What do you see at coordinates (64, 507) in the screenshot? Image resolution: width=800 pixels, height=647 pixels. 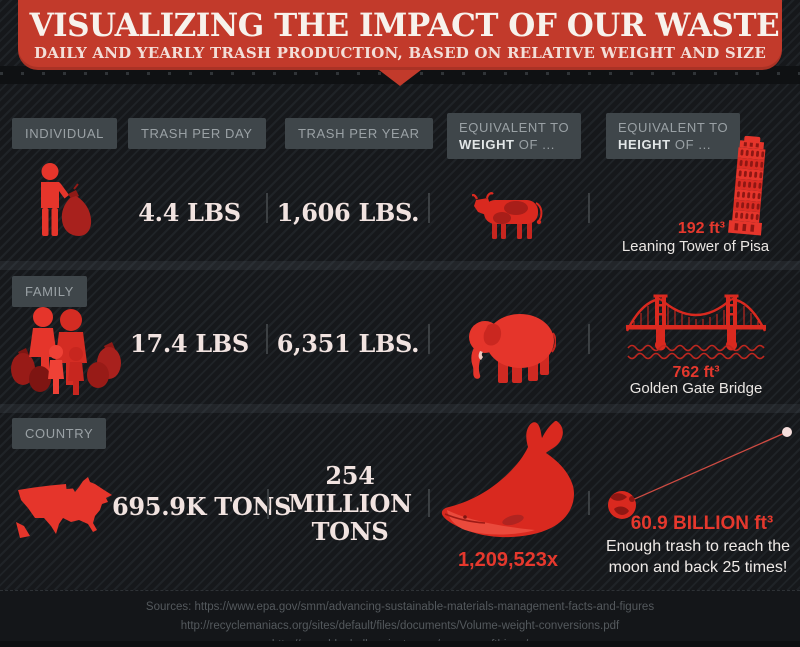 I see `usa-map-icon` at bounding box center [64, 507].